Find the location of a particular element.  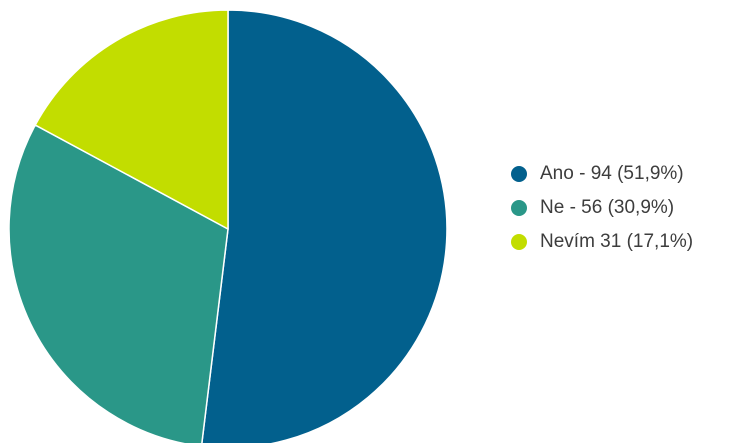

pie-slice-nev-m is located at coordinates (131, 119).